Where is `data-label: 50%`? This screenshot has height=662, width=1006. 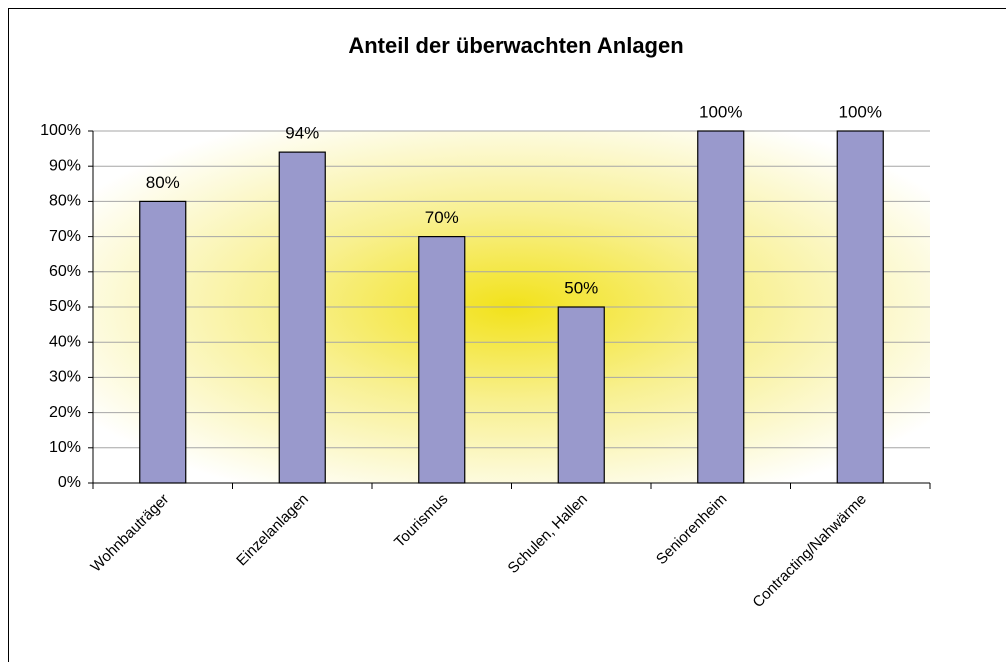
data-label: 50% is located at coordinates (581, 287).